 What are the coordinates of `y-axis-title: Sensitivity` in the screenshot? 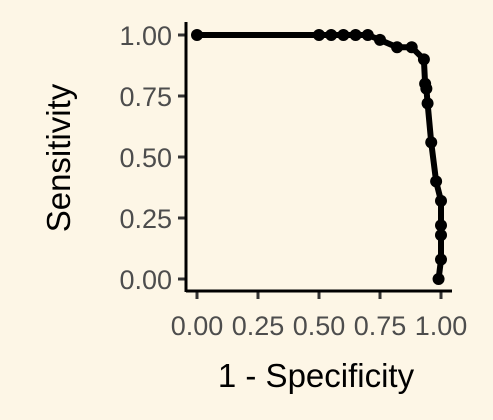 It's located at (58, 157).